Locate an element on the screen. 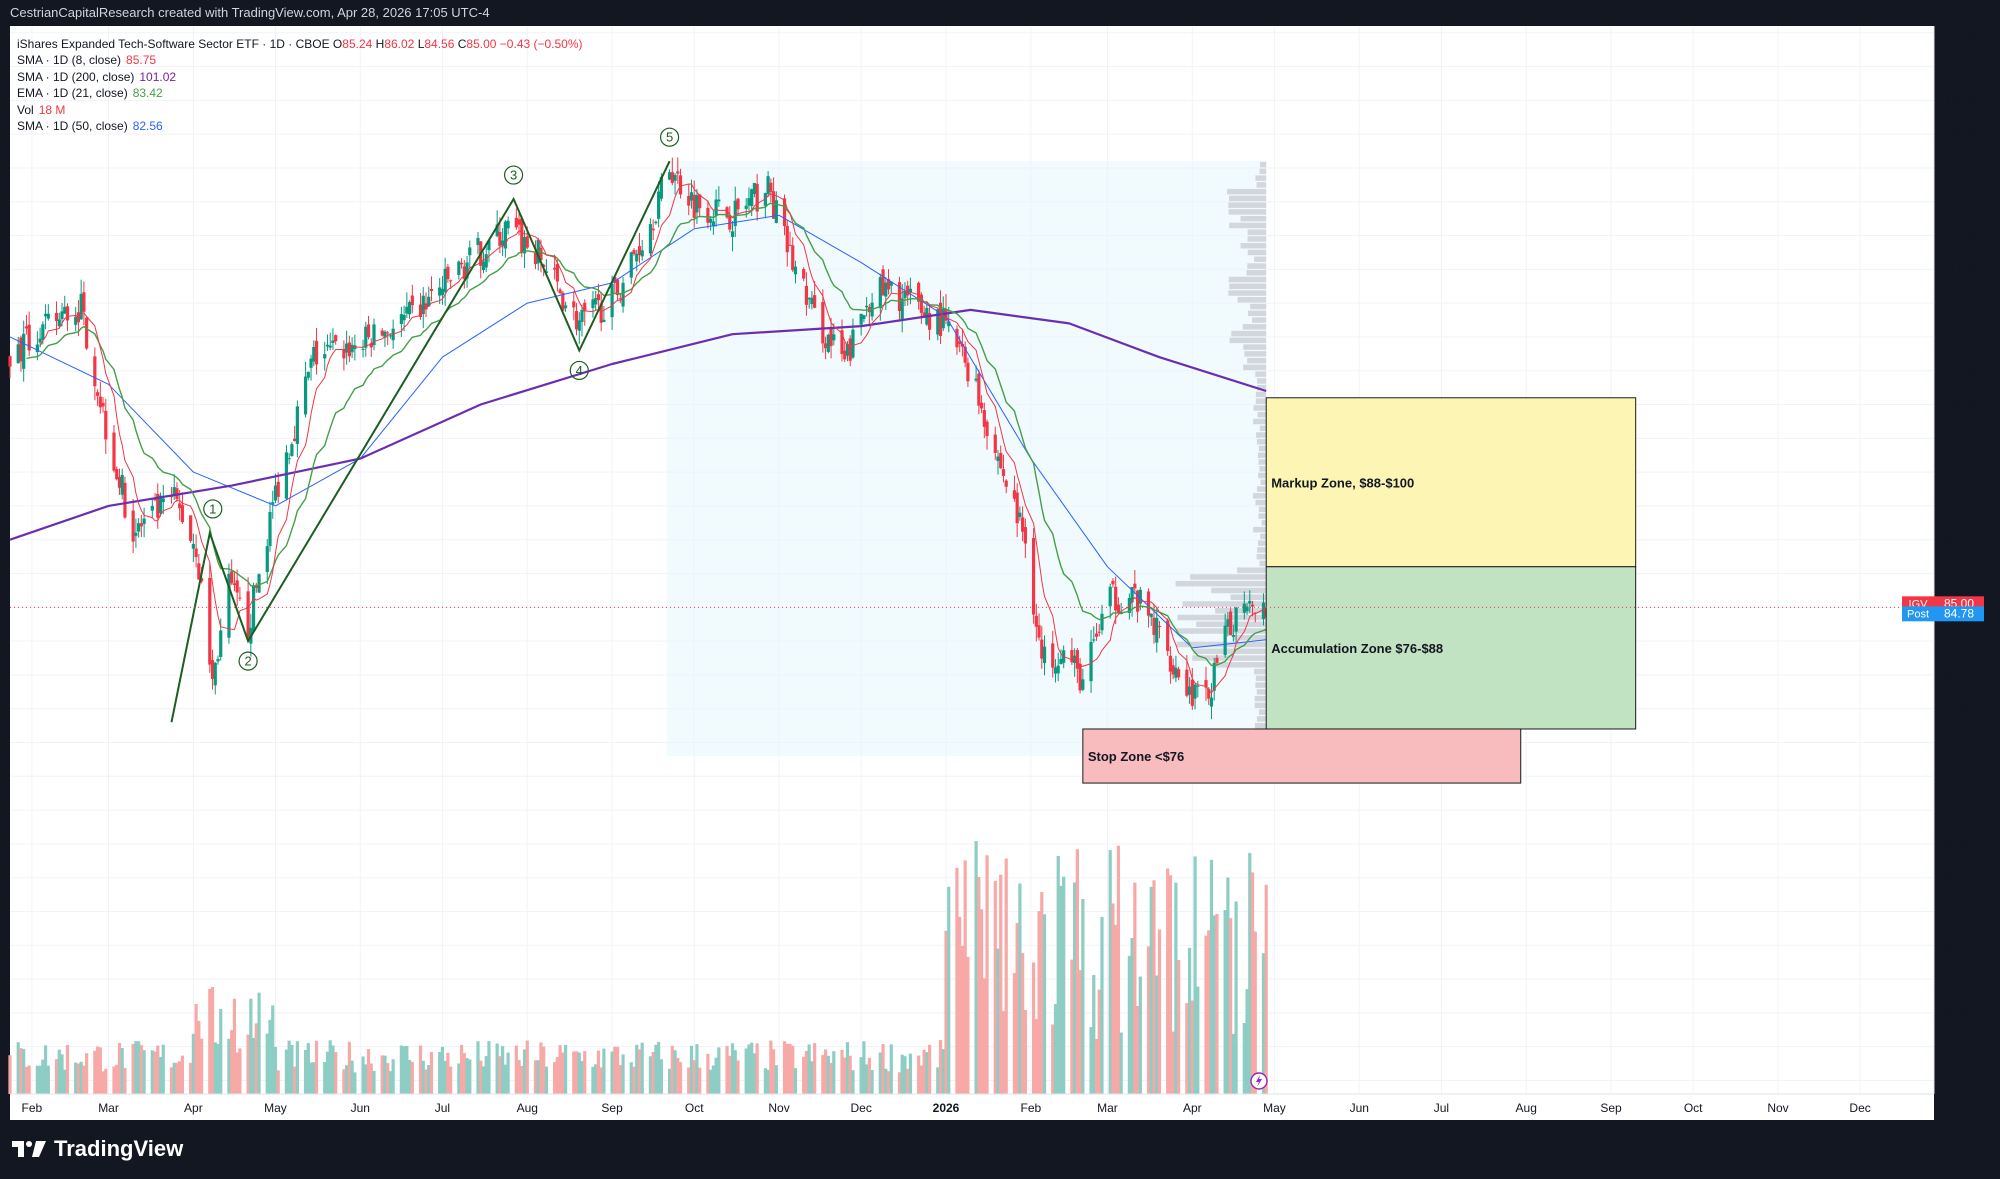 The image size is (2000, 1179). sma200-line is located at coordinates (638, 424).